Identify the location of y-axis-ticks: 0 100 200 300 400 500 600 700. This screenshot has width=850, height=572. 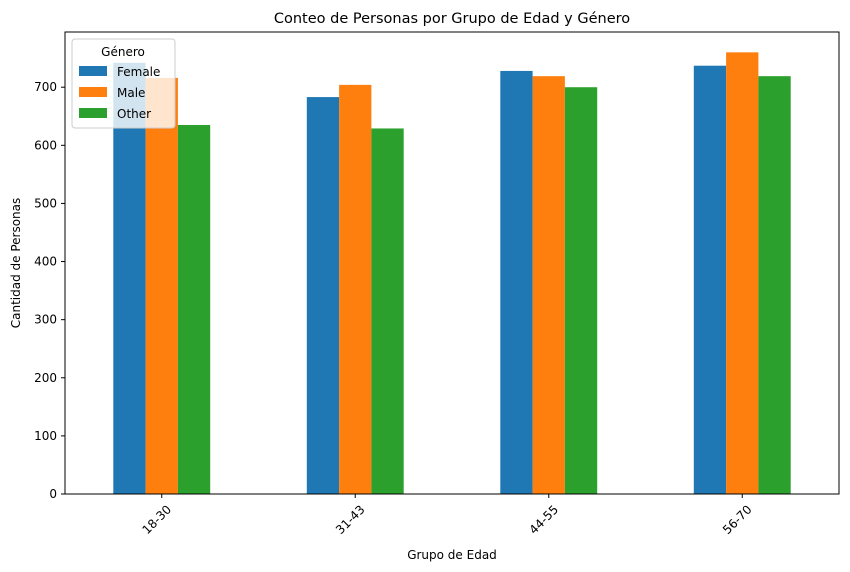
(49, 290).